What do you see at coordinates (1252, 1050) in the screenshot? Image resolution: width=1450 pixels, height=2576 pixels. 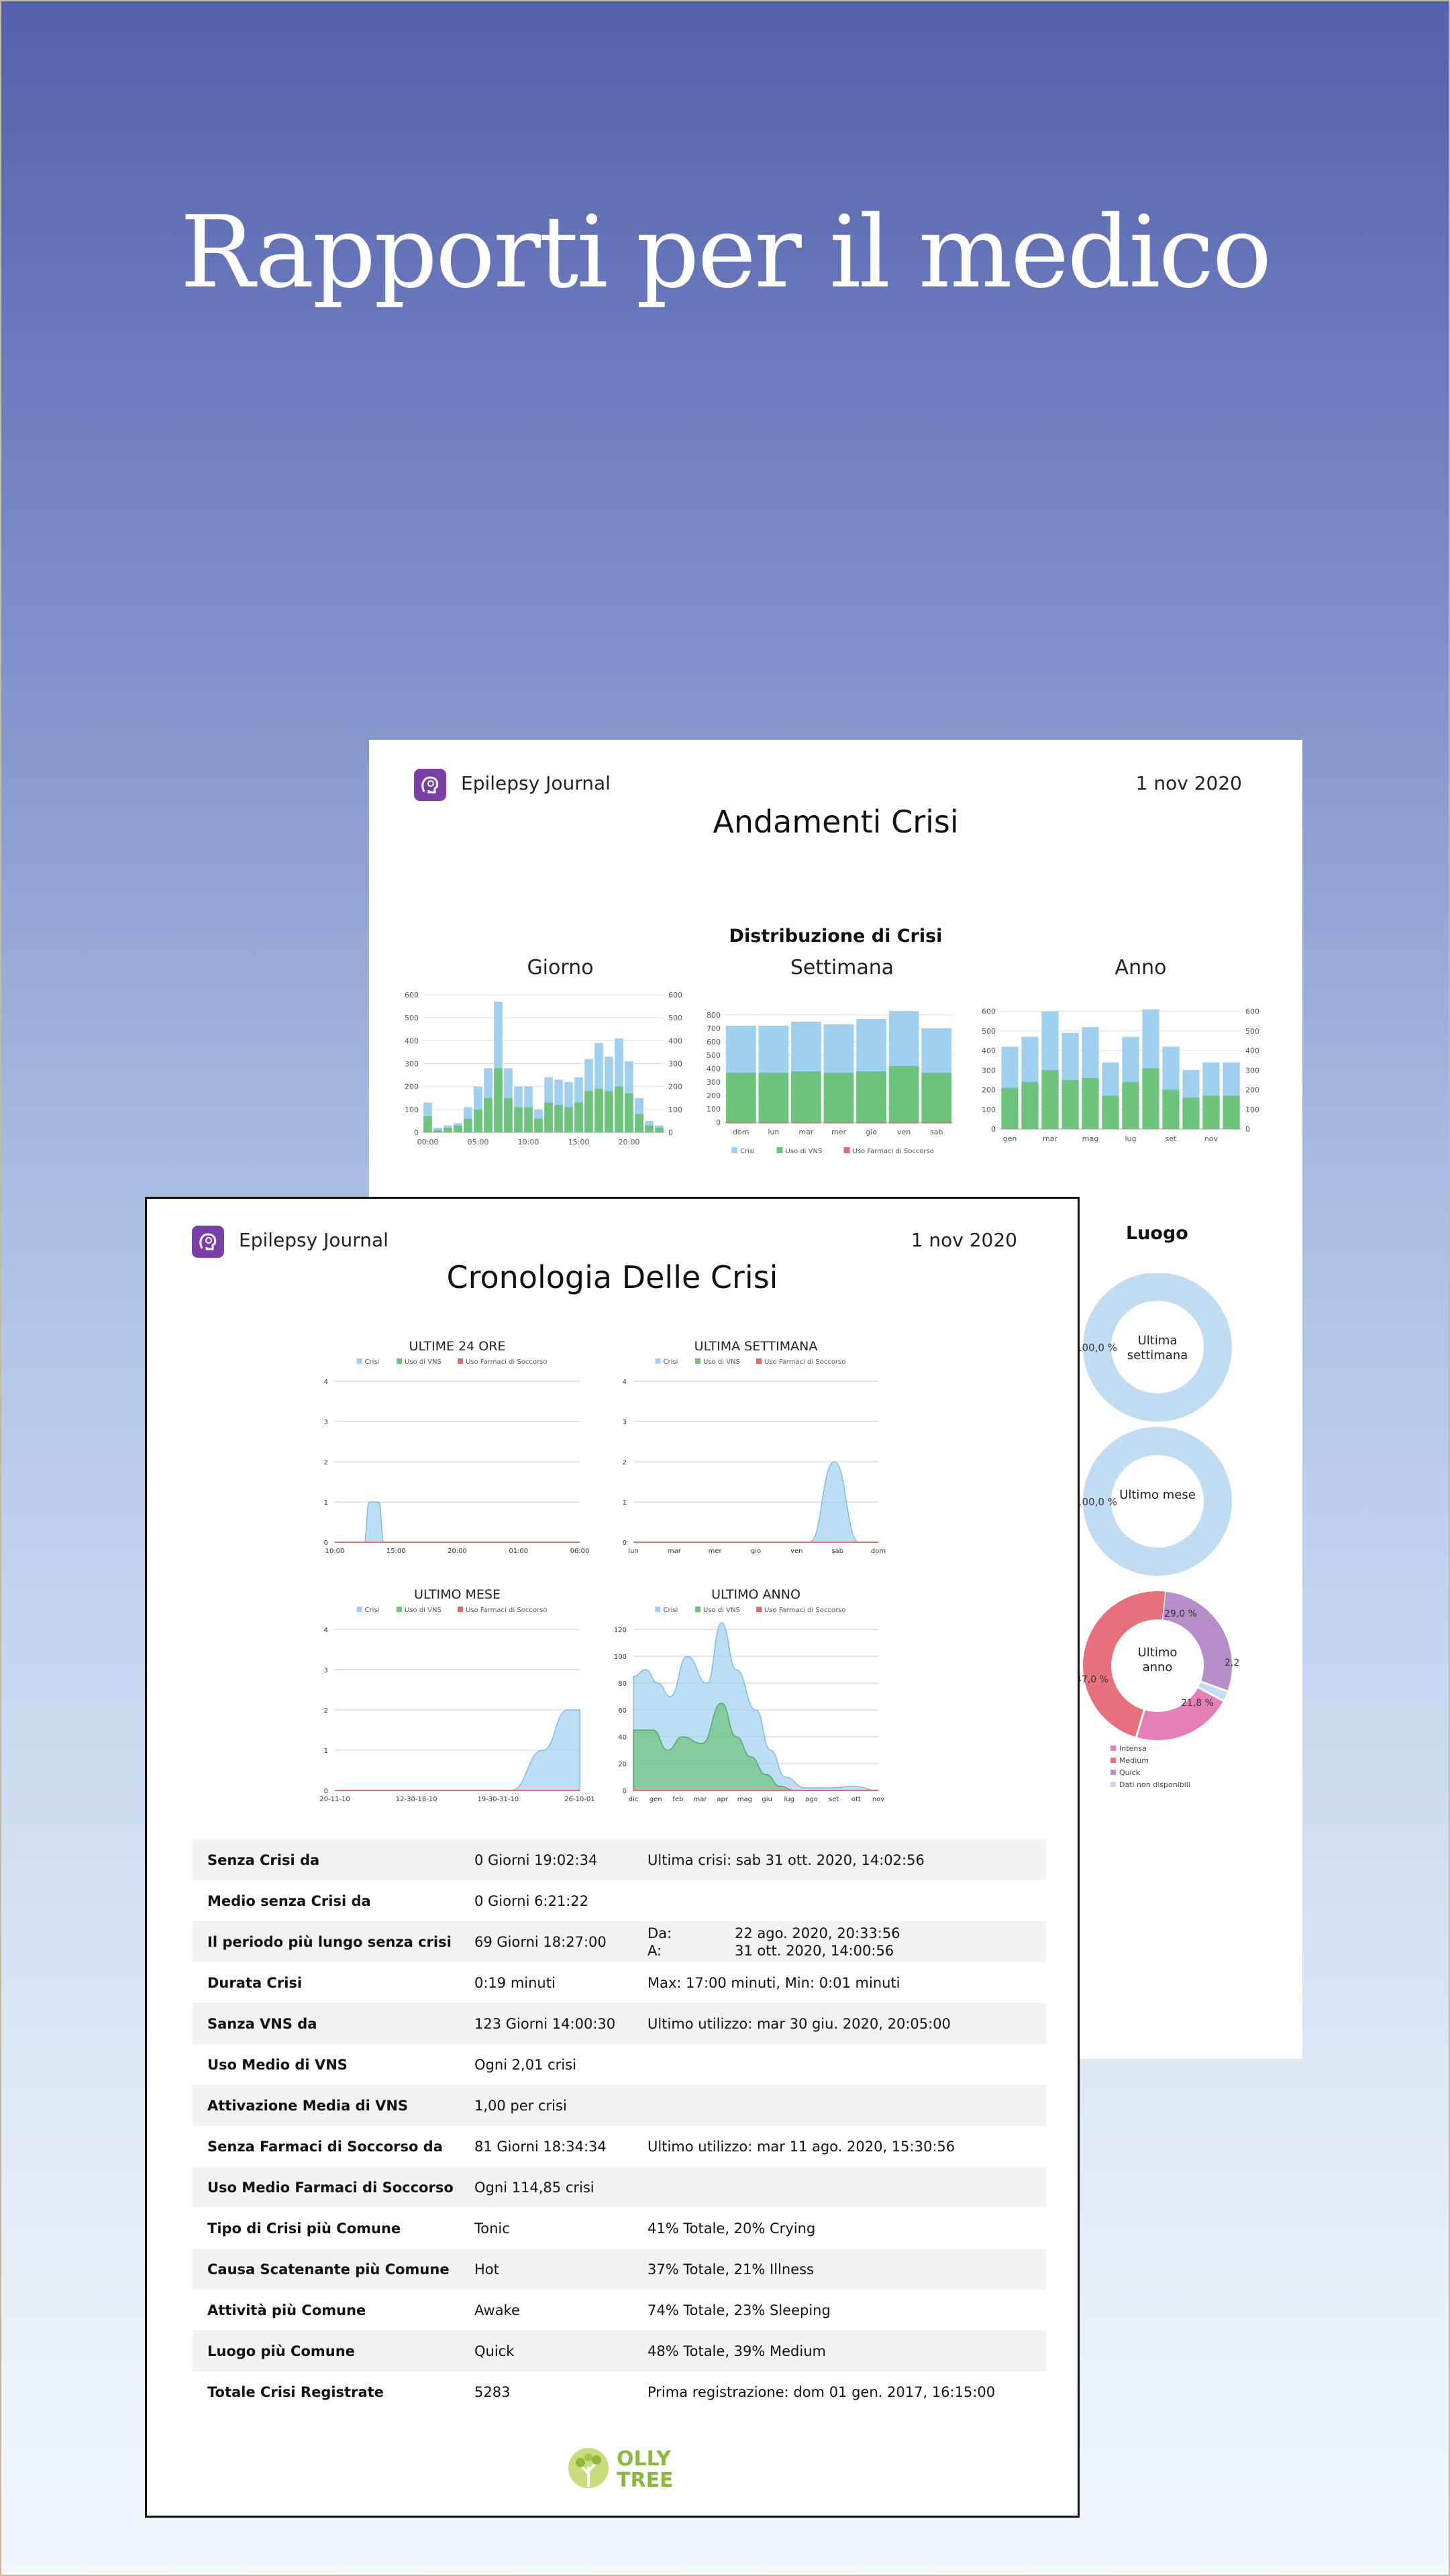 I see `y-tick-label-right: 400` at bounding box center [1252, 1050].